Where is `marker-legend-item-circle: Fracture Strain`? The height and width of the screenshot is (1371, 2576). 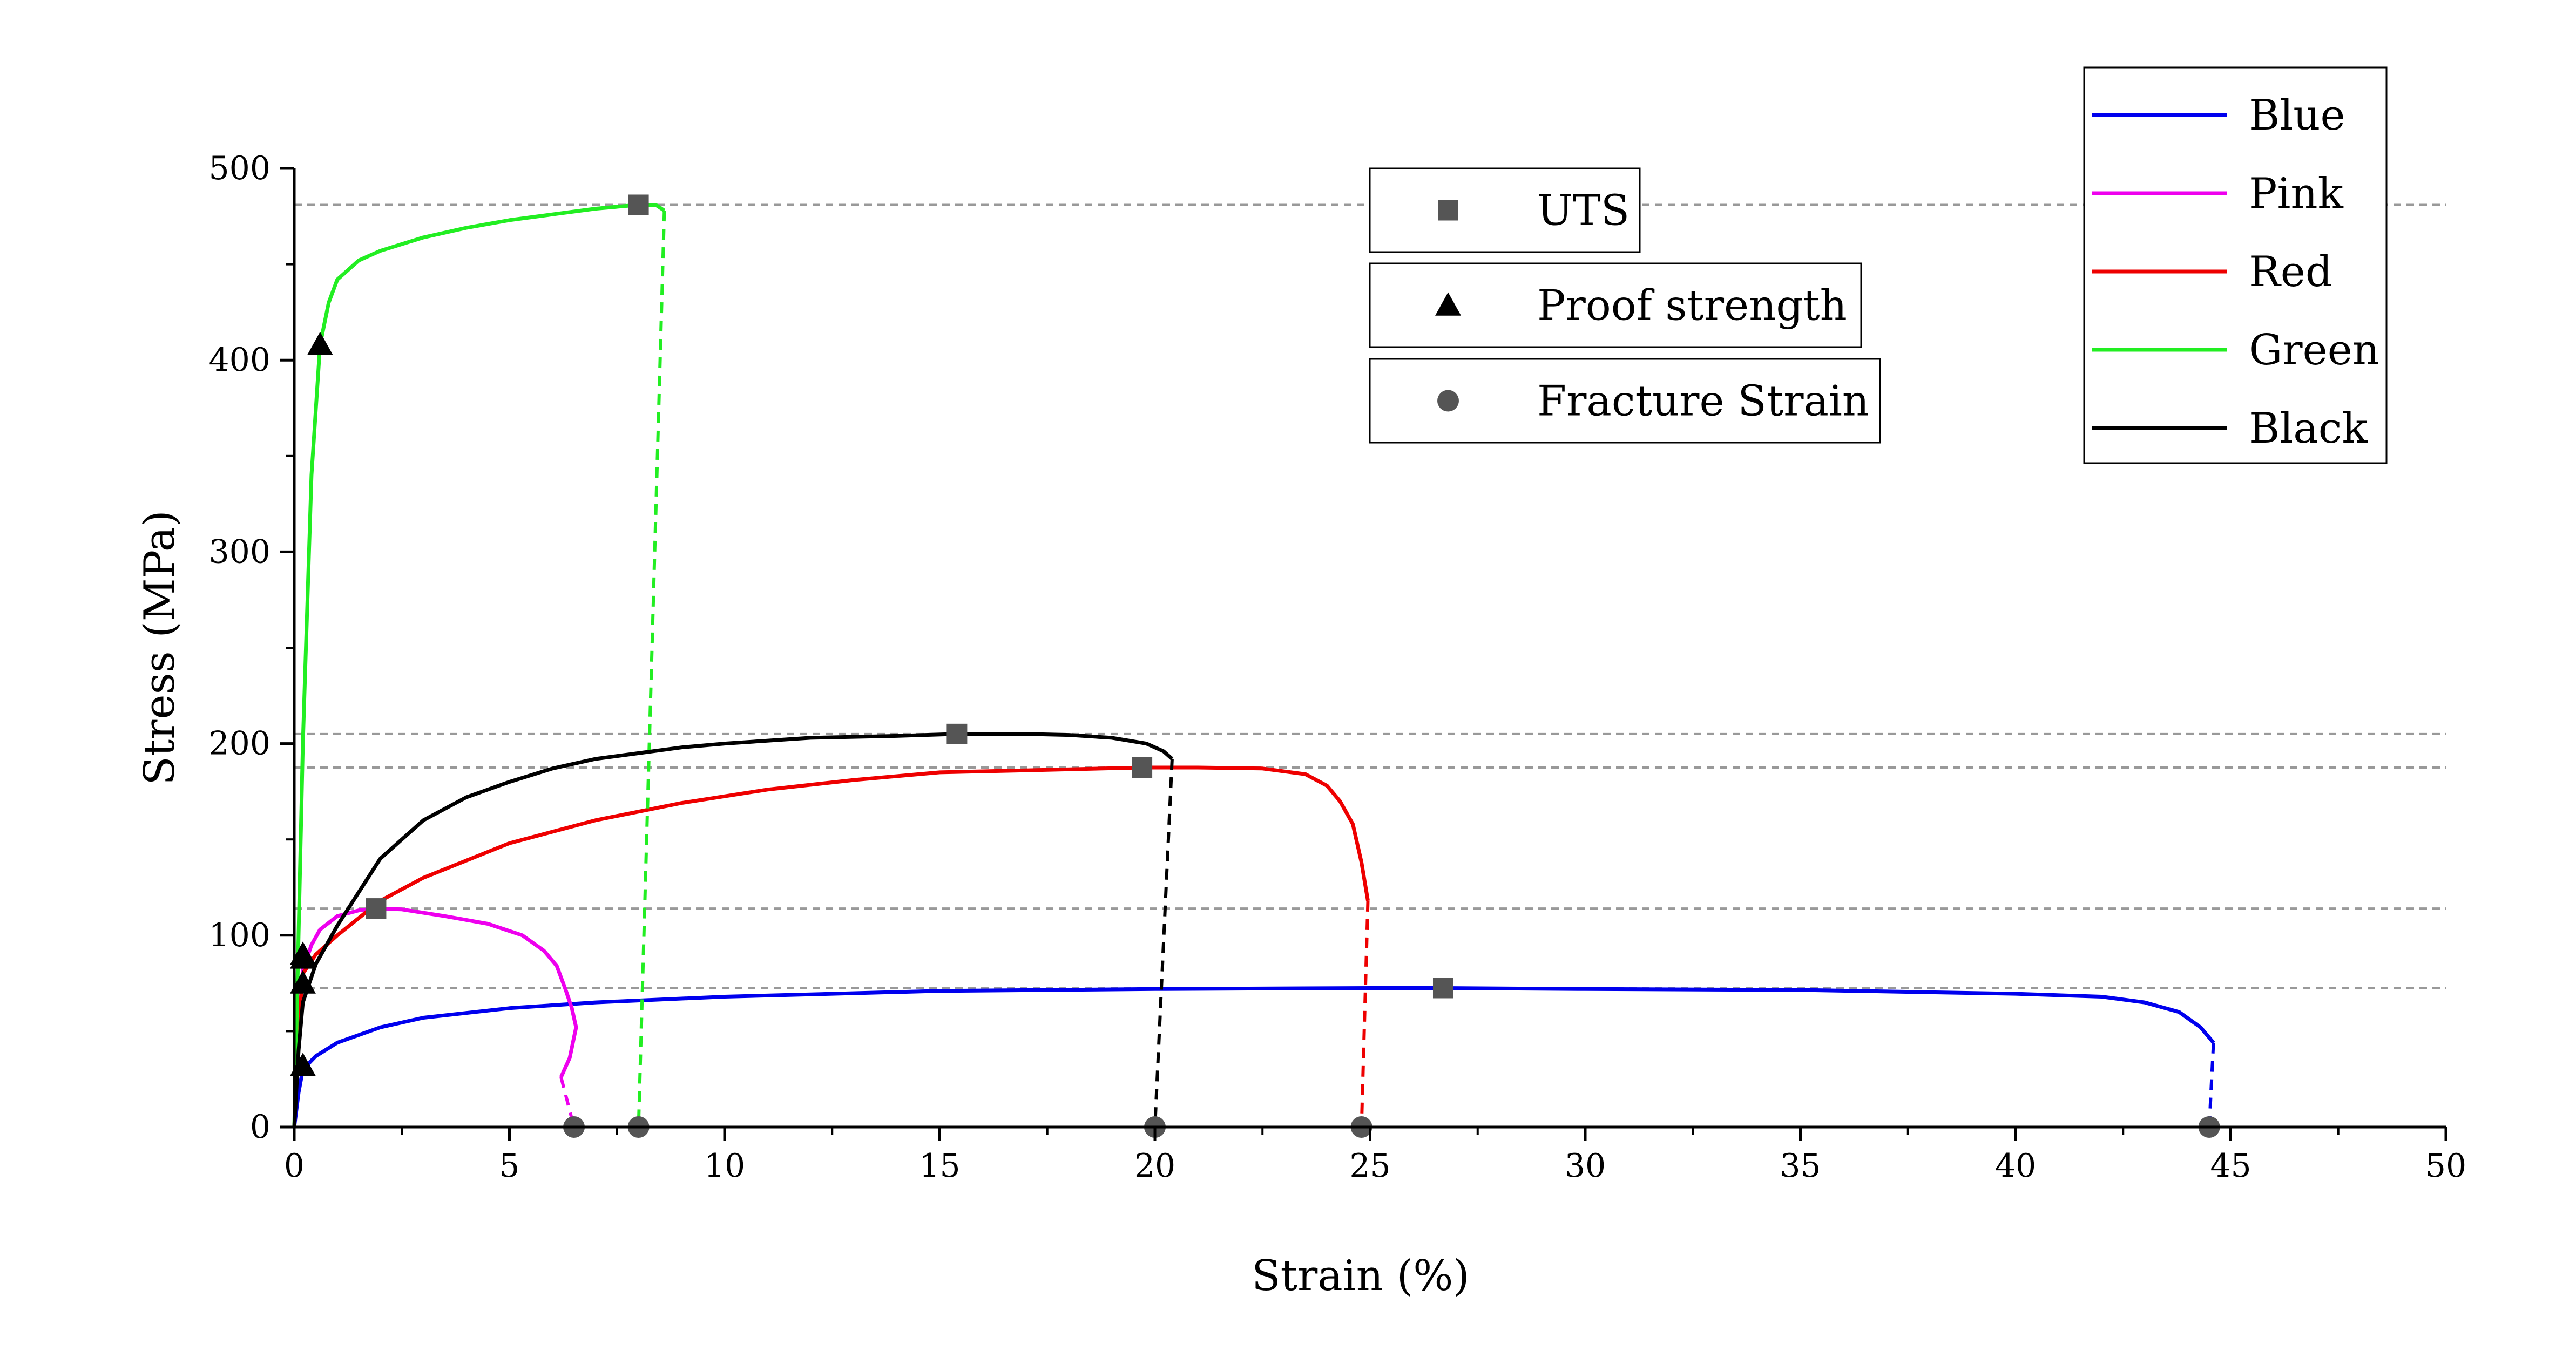 marker-legend-item-circle: Fracture Strain is located at coordinates (1625, 401).